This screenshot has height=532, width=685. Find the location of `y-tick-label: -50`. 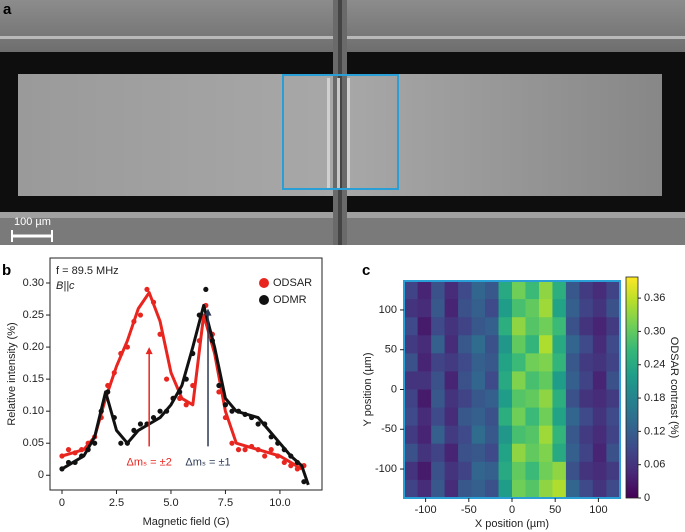

y-tick-label: -50 is located at coordinates (389, 429).